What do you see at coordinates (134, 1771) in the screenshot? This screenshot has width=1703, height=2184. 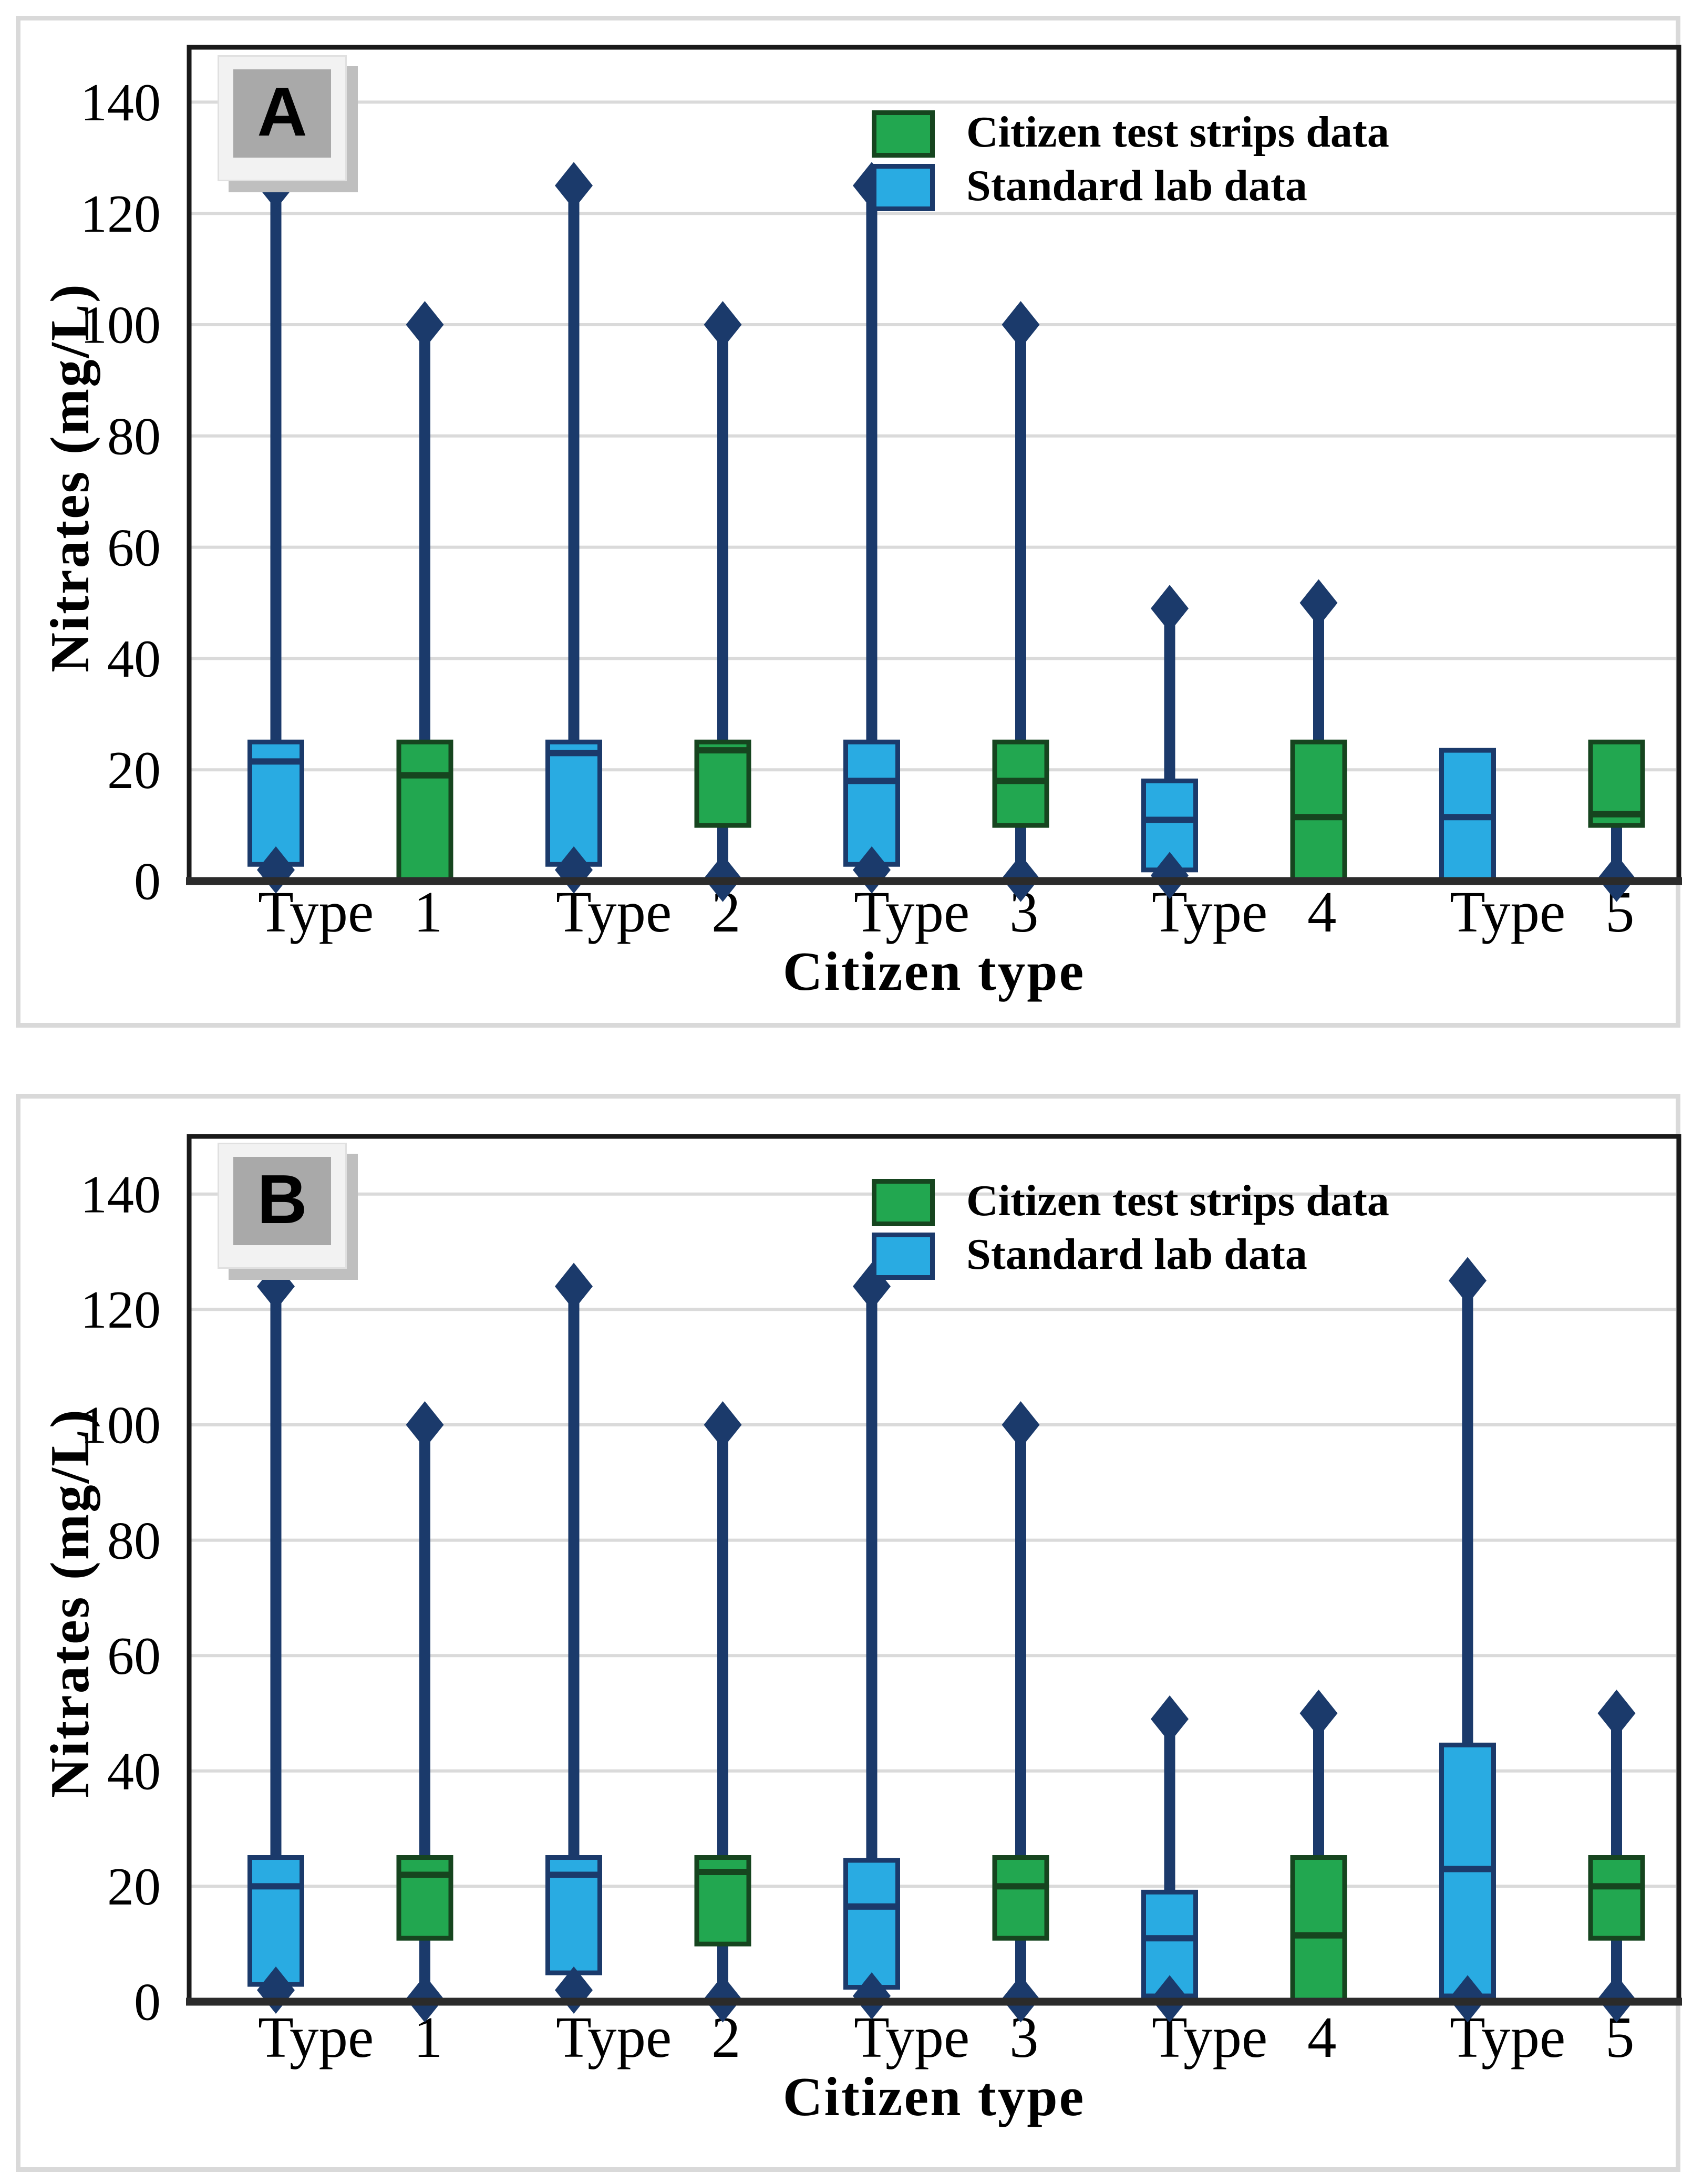 I see `y-tick-label-40-panel-B: 40` at bounding box center [134, 1771].